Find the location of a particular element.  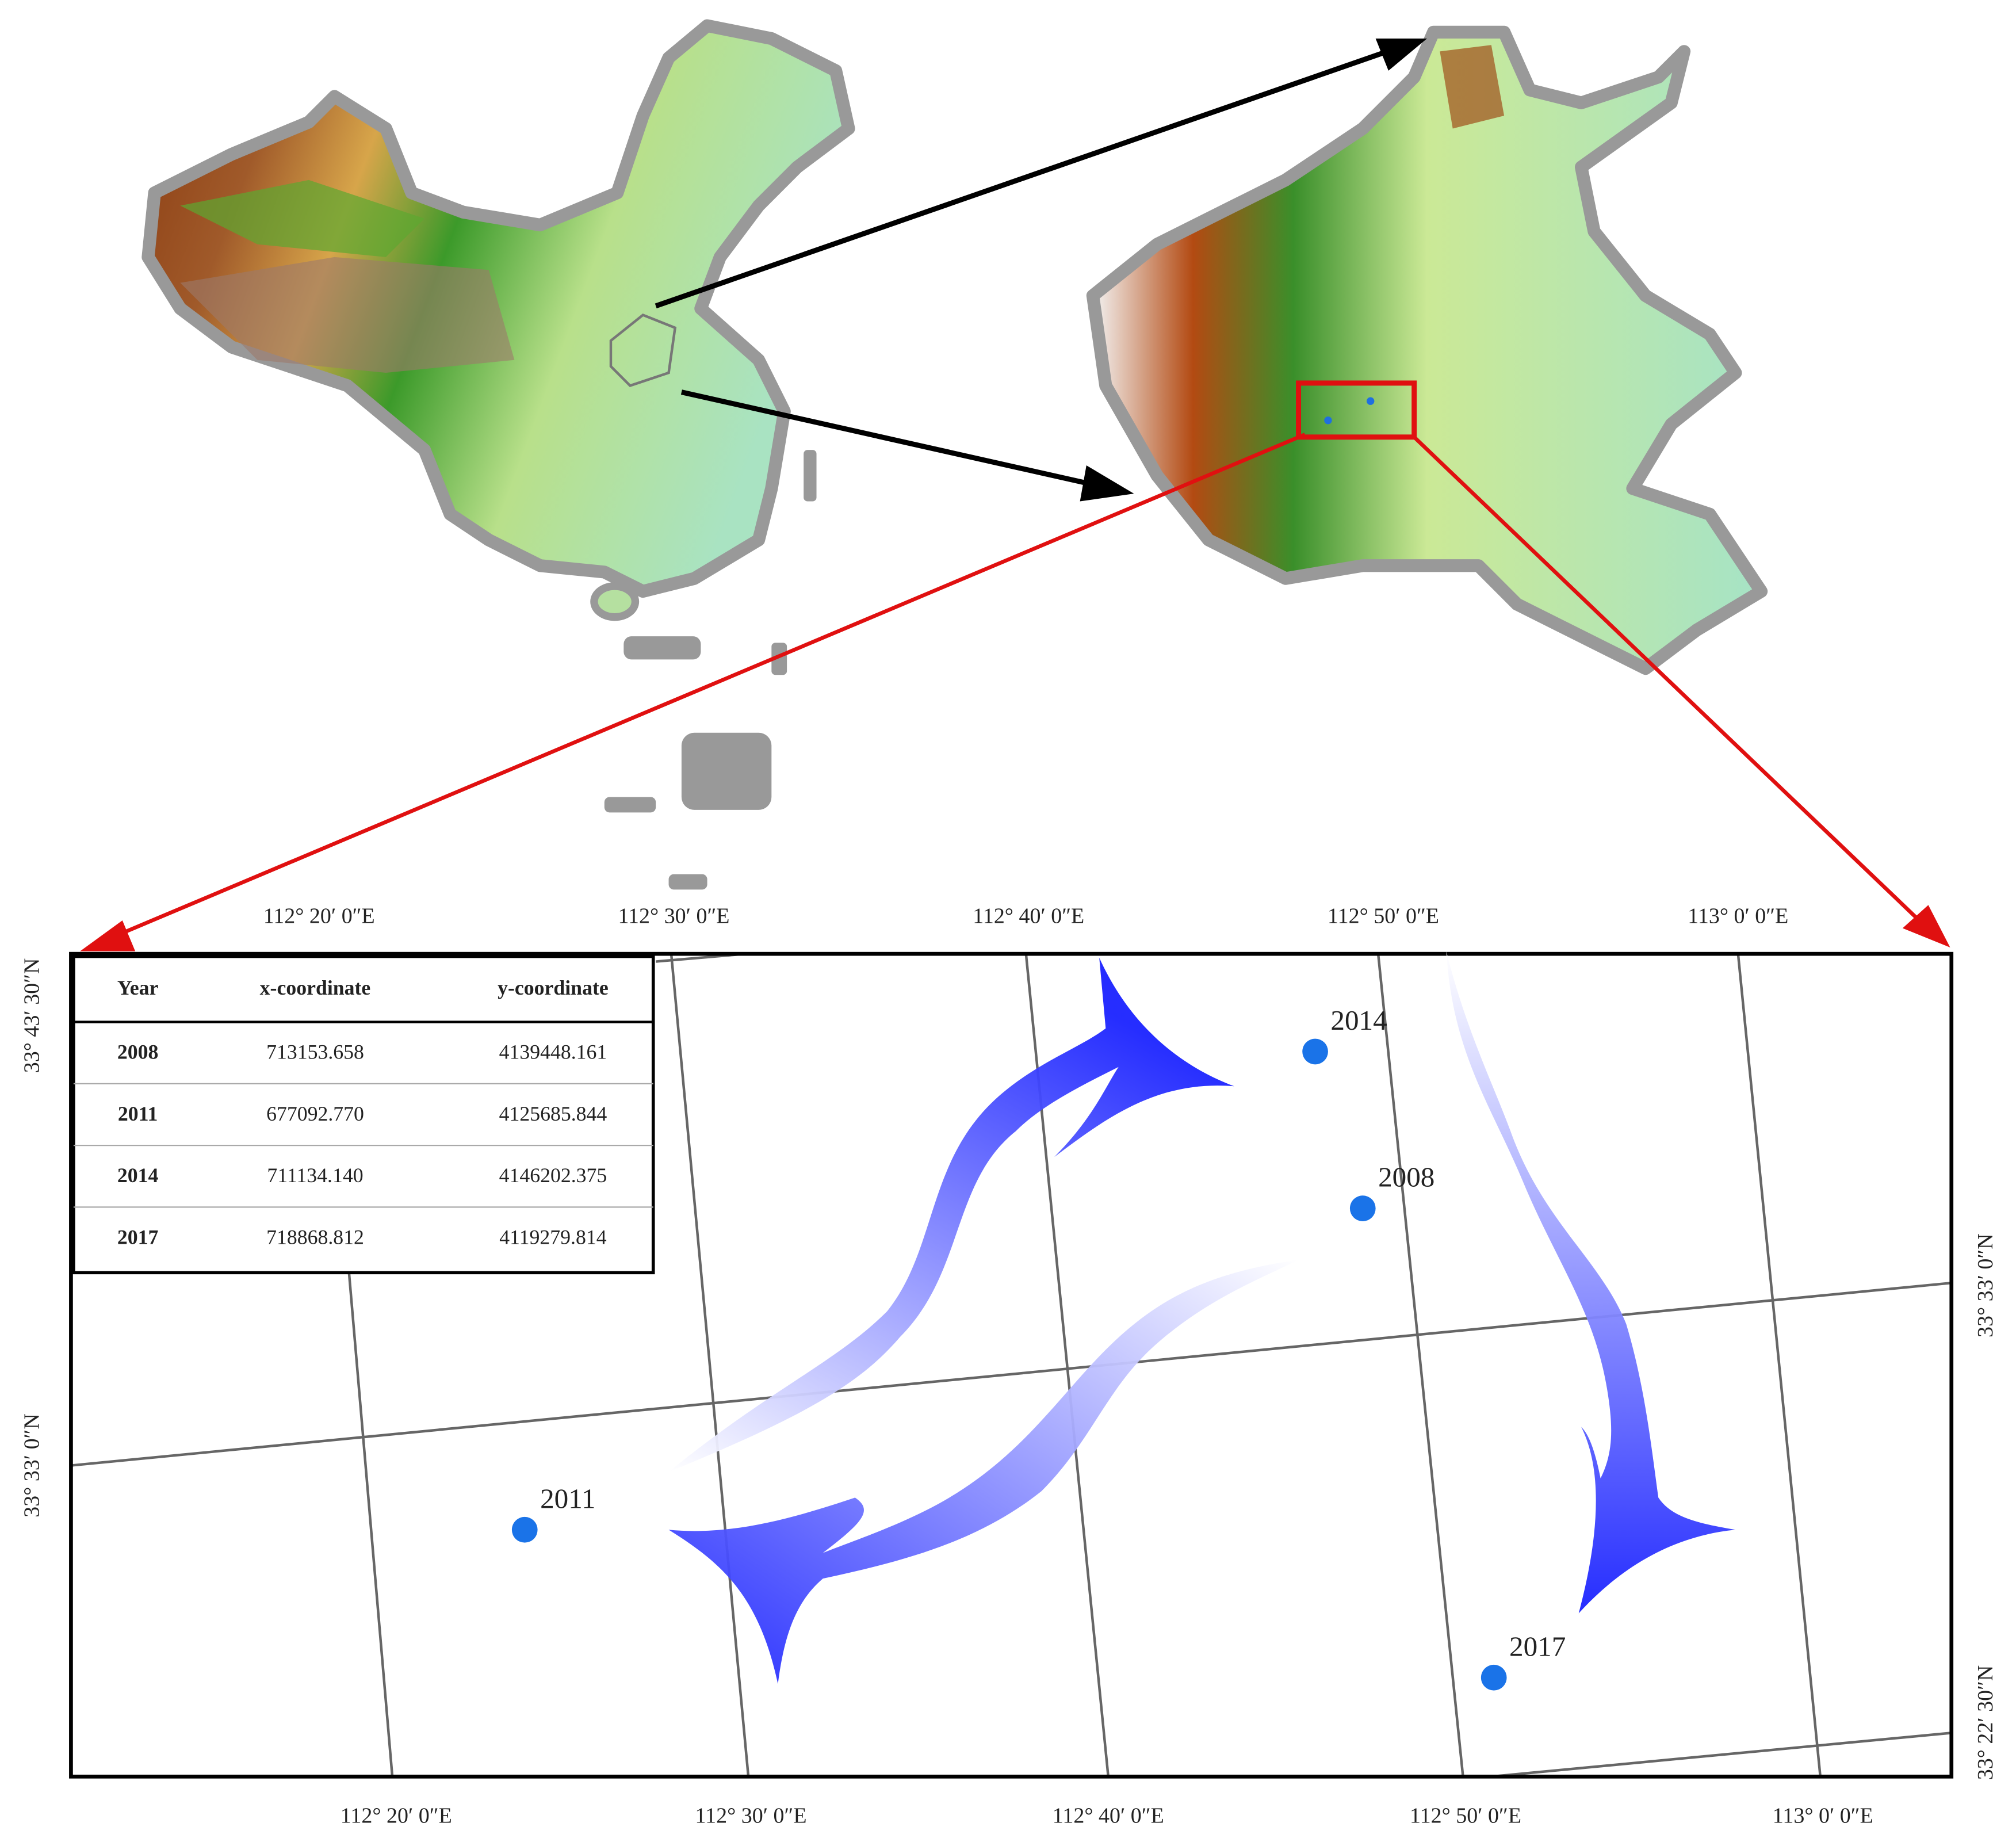

table-header: x-coordinate is located at coordinates (315, 987).